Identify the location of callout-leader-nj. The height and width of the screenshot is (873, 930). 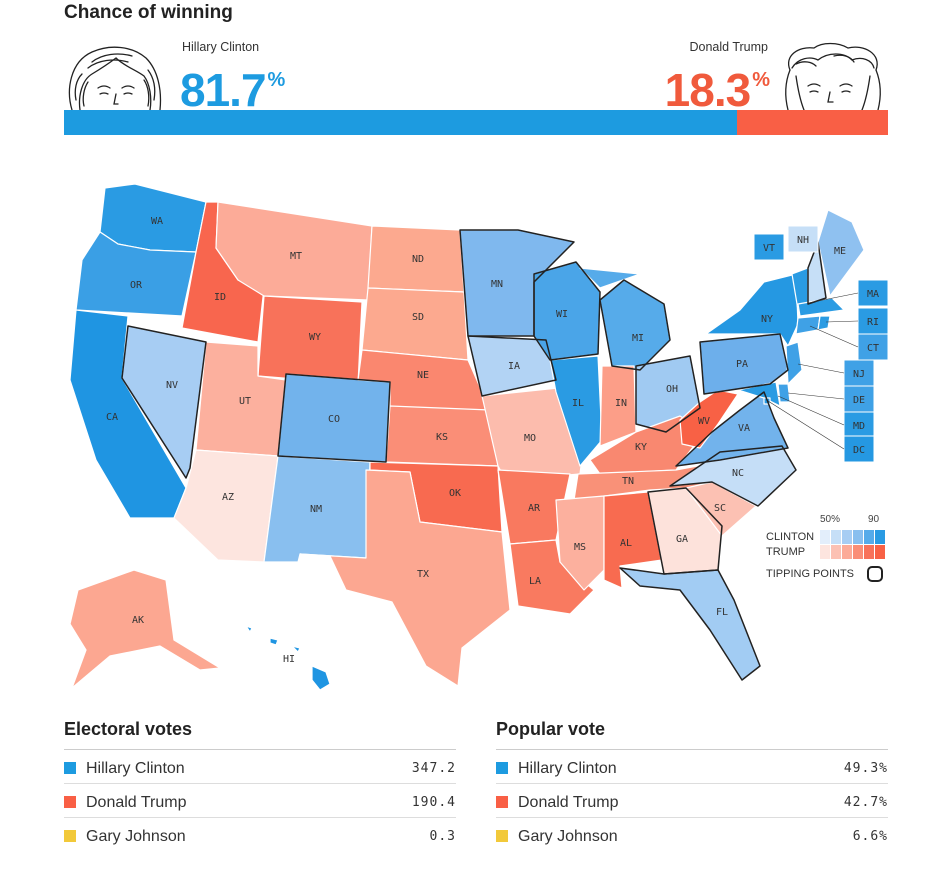
(821, 368).